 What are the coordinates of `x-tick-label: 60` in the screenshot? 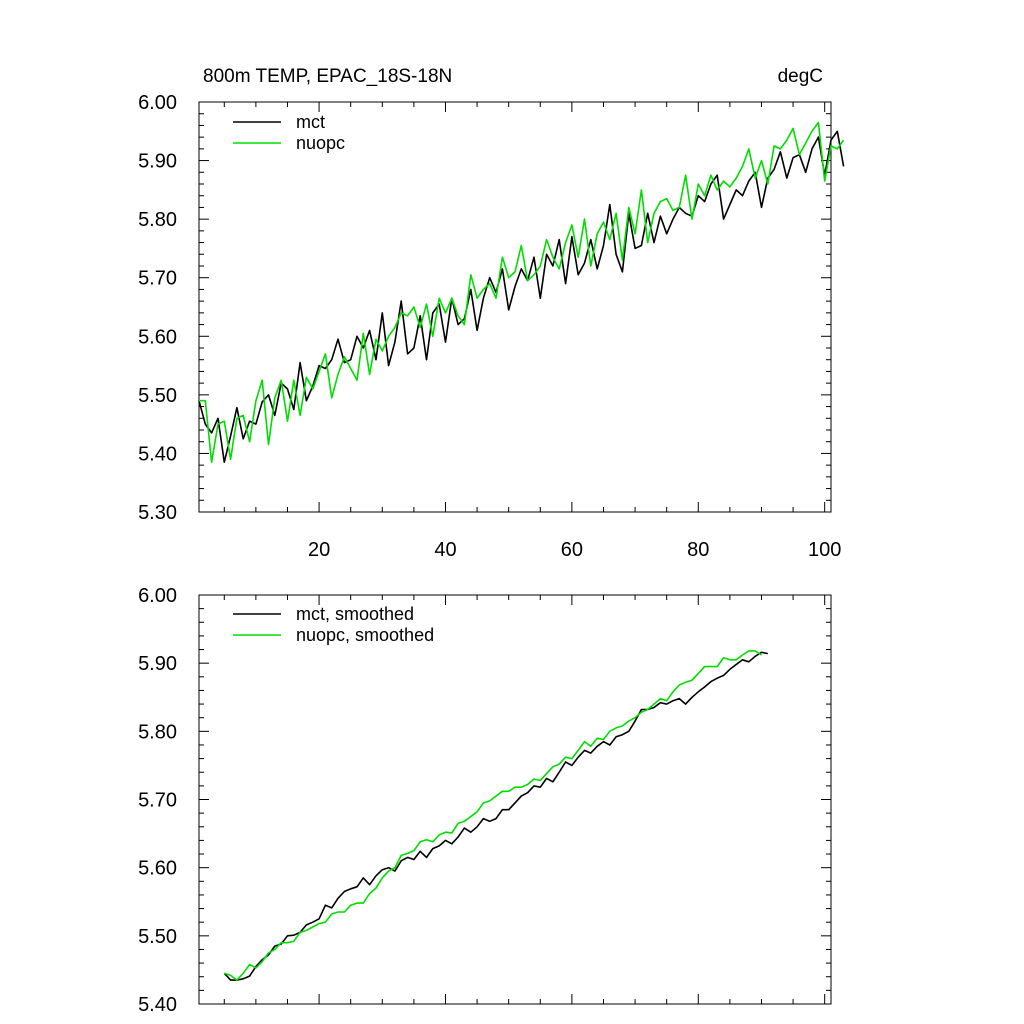 It's located at (572, 550).